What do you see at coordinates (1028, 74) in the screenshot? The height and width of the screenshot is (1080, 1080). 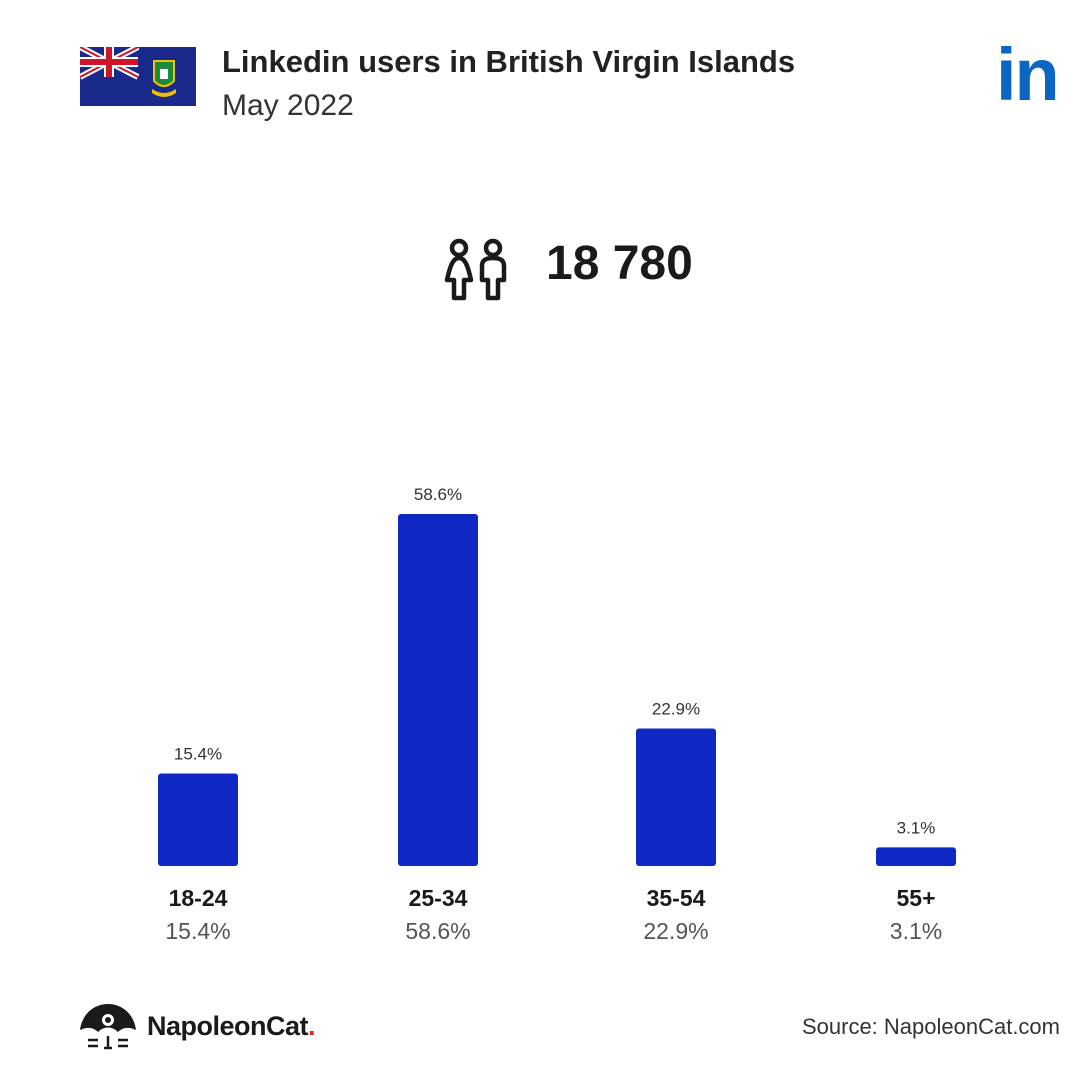 I see `linkedin-logo-icon: in` at bounding box center [1028, 74].